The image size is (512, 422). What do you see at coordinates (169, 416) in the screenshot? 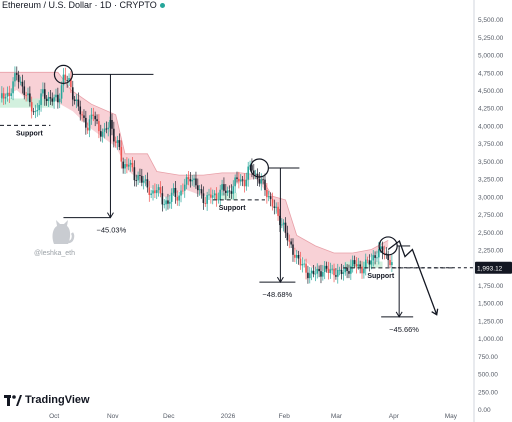
I see `x-tick-label: Dec` at bounding box center [169, 416].